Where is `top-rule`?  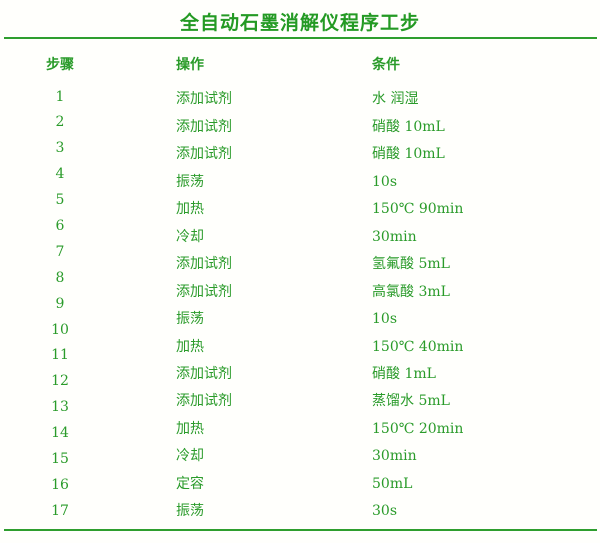
top-rule is located at coordinates (300, 38).